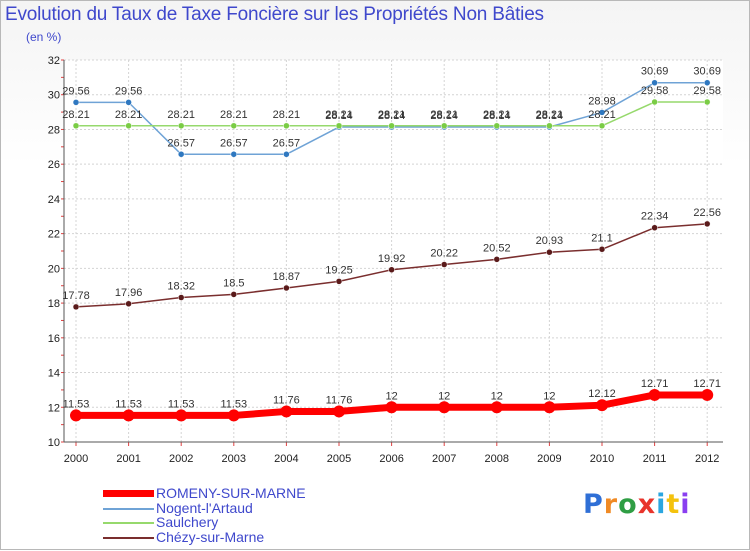 The width and height of the screenshot is (750, 551). What do you see at coordinates (187, 522) in the screenshot?
I see `legend-label: Saulchery` at bounding box center [187, 522].